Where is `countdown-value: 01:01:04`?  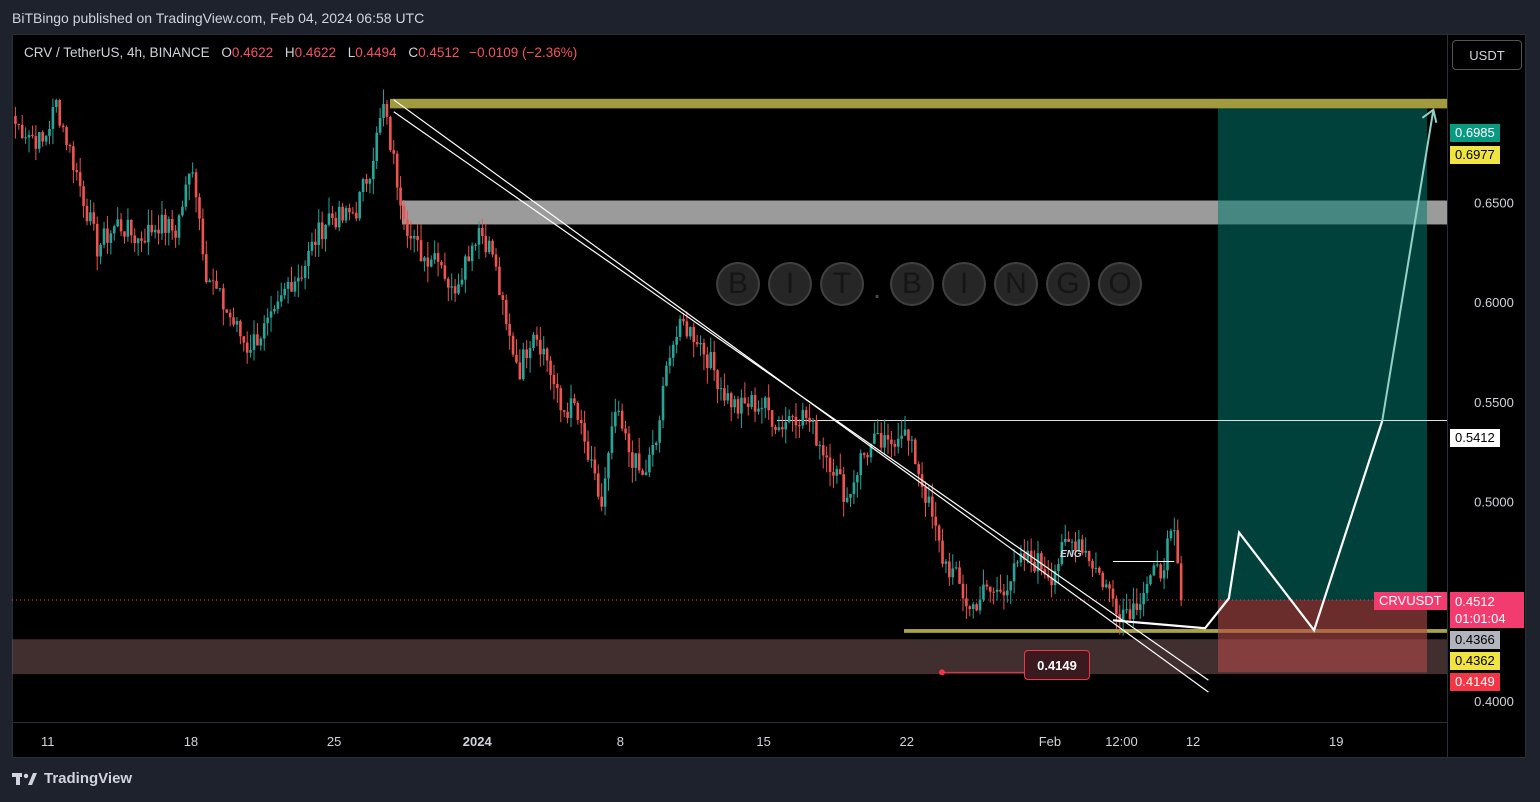 countdown-value: 01:01:04 is located at coordinates (1480, 618).